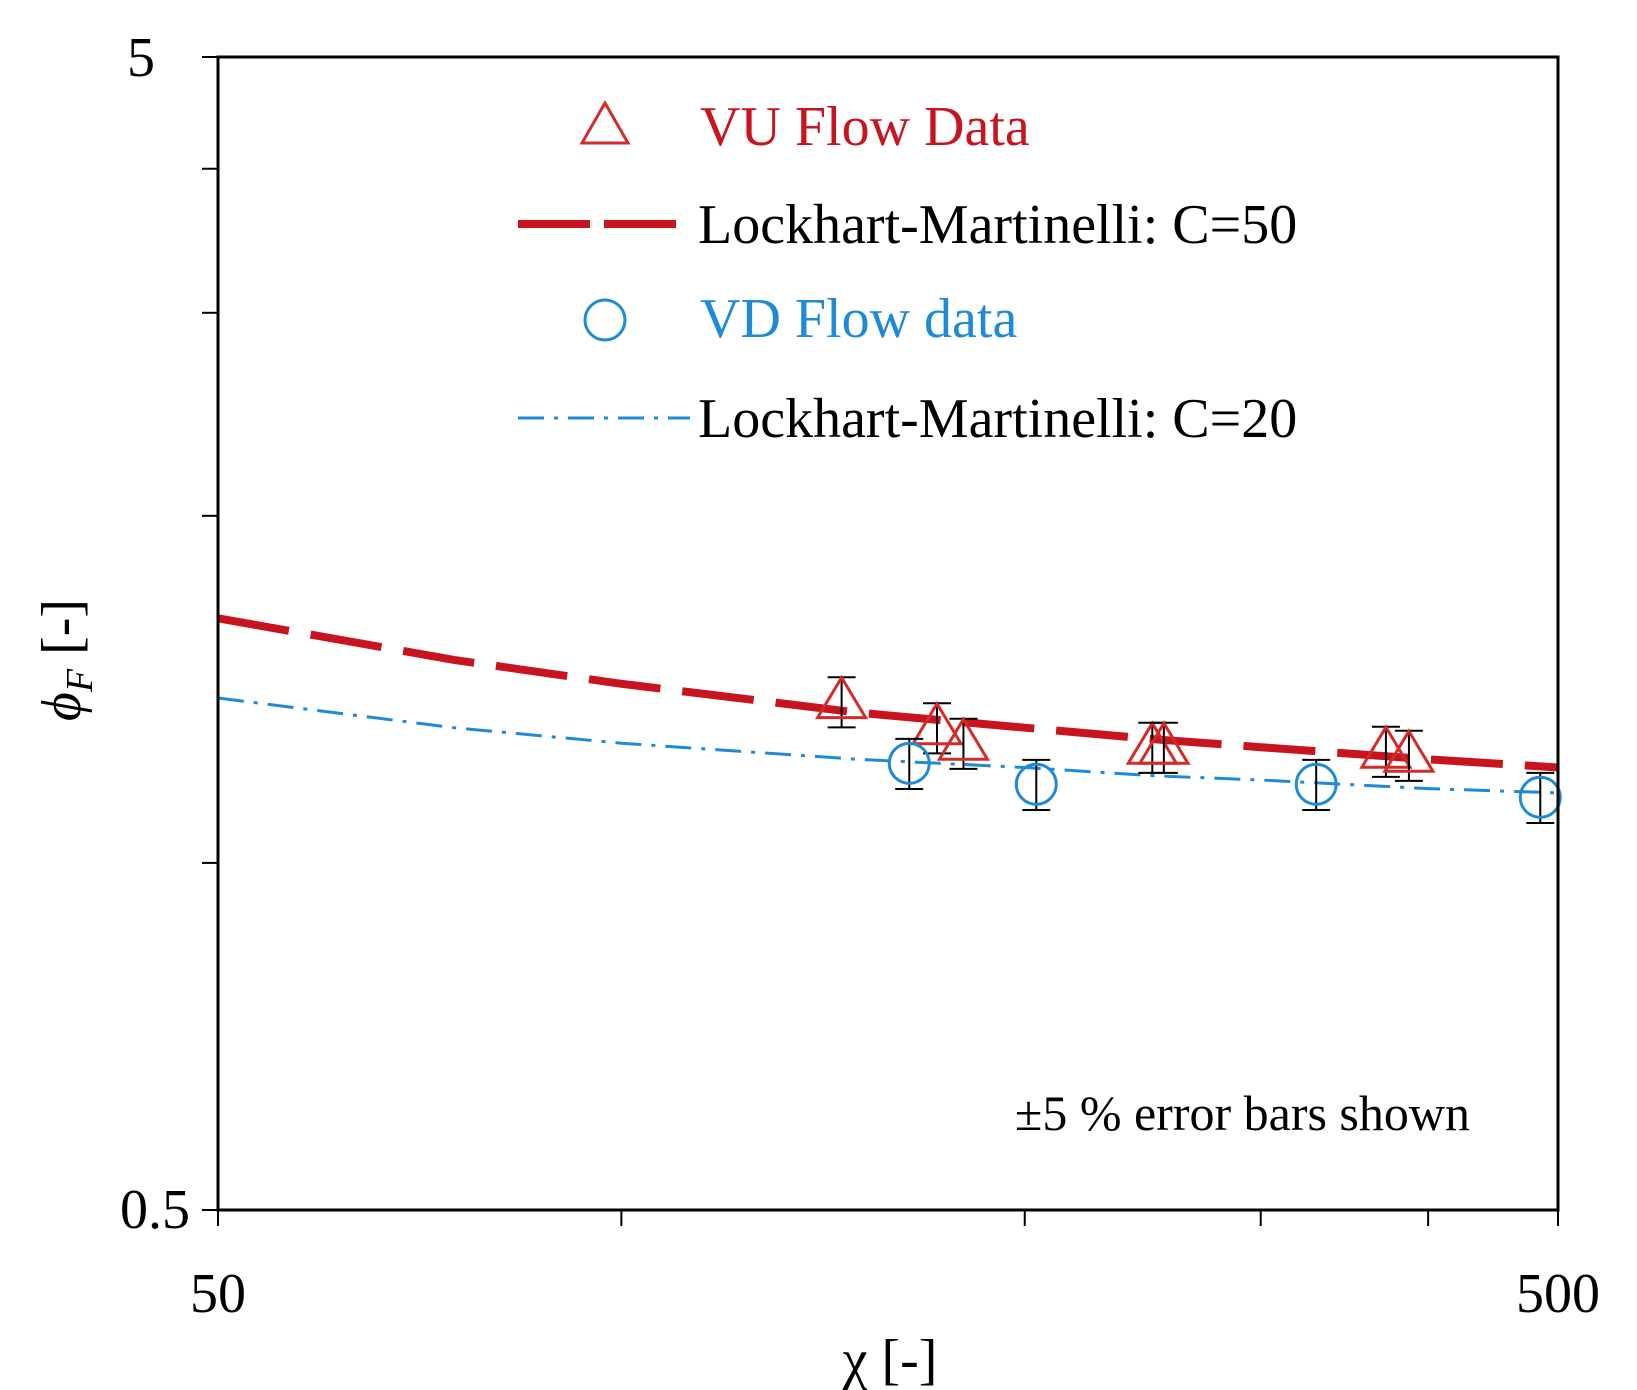 This screenshot has height=1390, width=1637. I want to click on legend-circle-marker, so click(605, 320).